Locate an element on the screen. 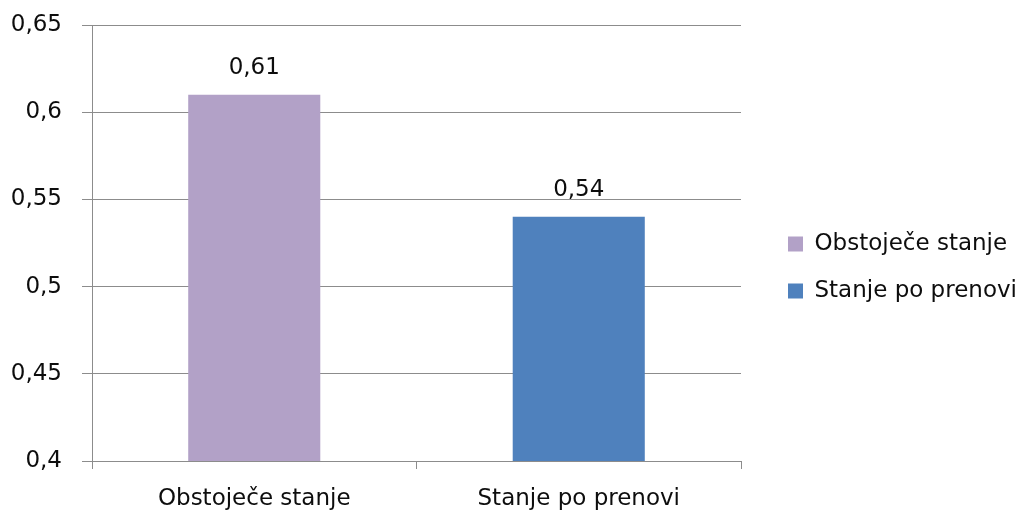  data-label: 0,61 is located at coordinates (254, 65).